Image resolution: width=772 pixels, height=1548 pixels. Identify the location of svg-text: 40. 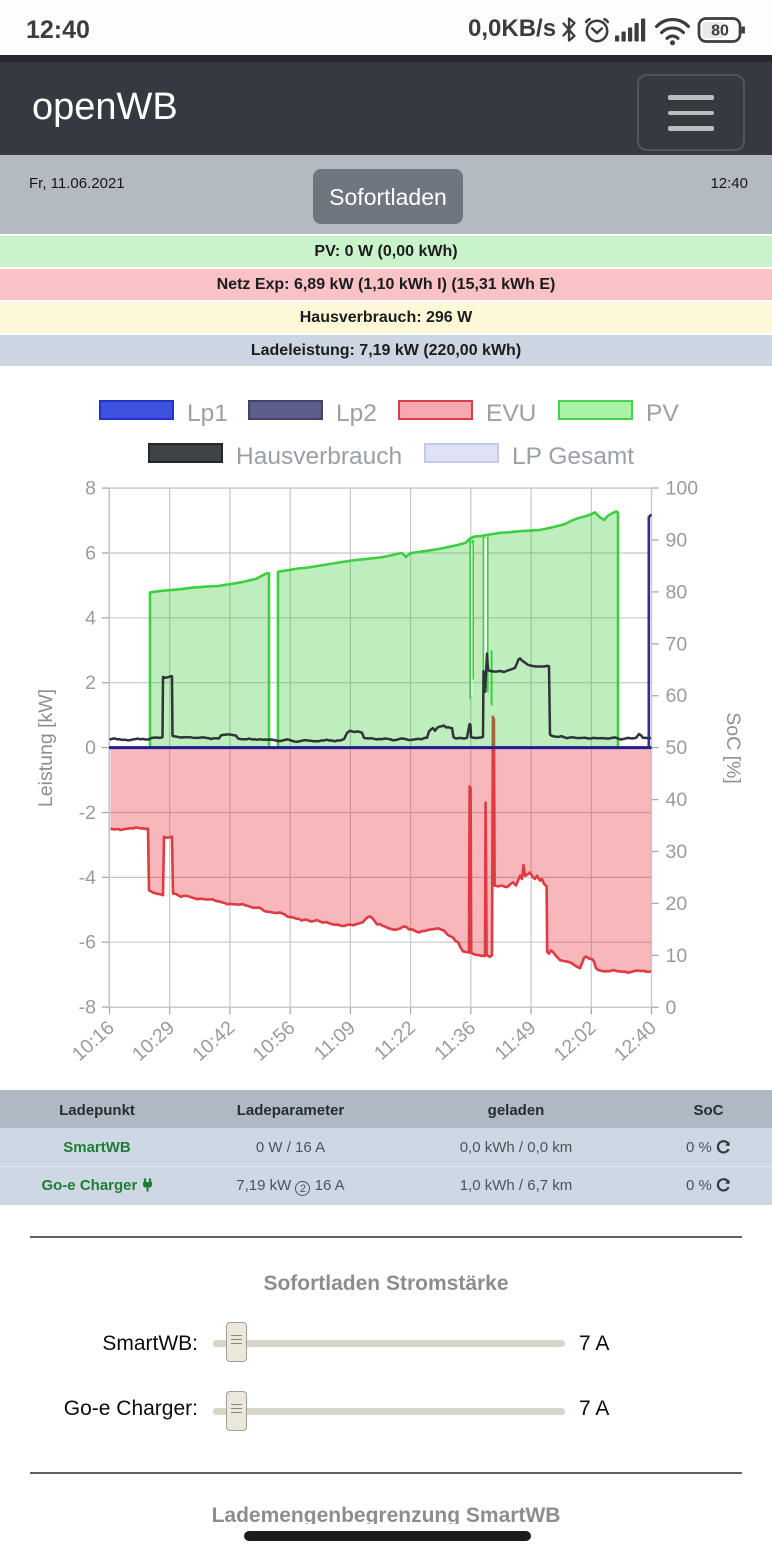
(677, 800).